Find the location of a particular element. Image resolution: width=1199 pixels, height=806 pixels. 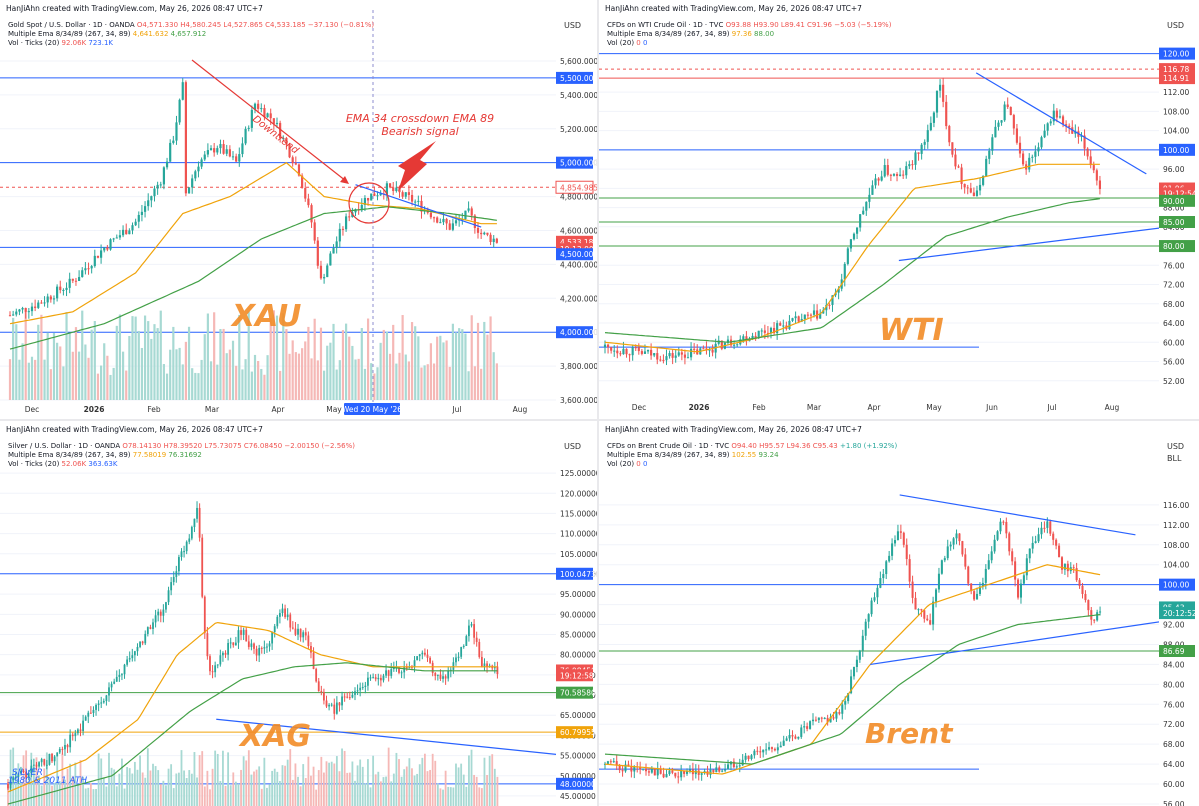

candles is located at coordinates (253, 198).